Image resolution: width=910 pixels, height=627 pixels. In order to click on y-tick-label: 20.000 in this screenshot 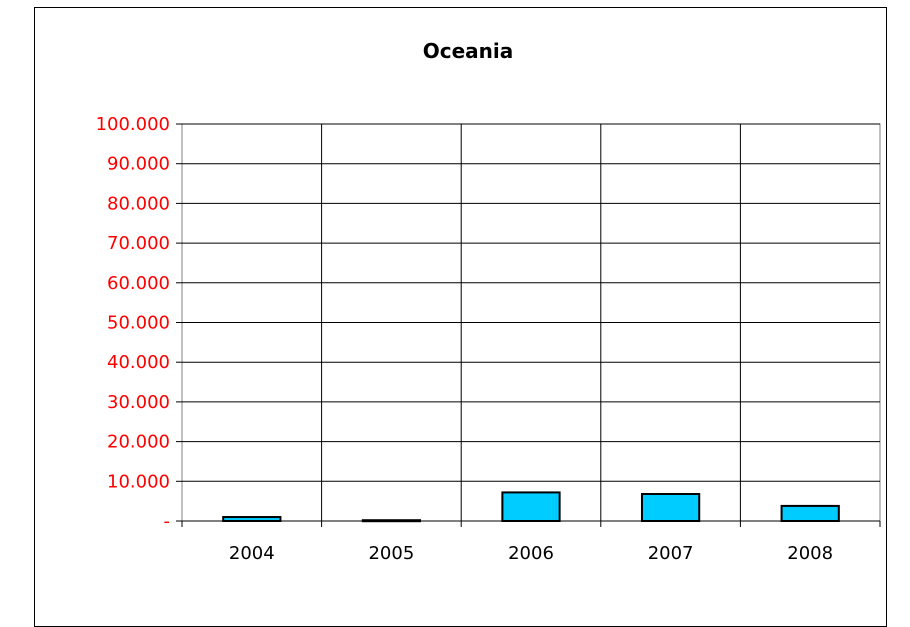, I will do `click(138, 442)`.